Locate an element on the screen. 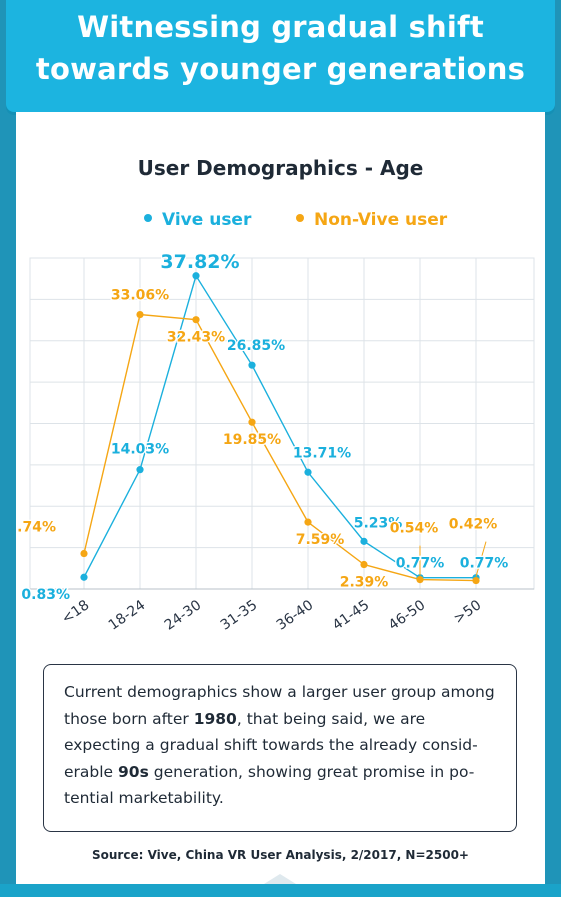 The image size is (561, 897). bottom-bar is located at coordinates (280, 890).